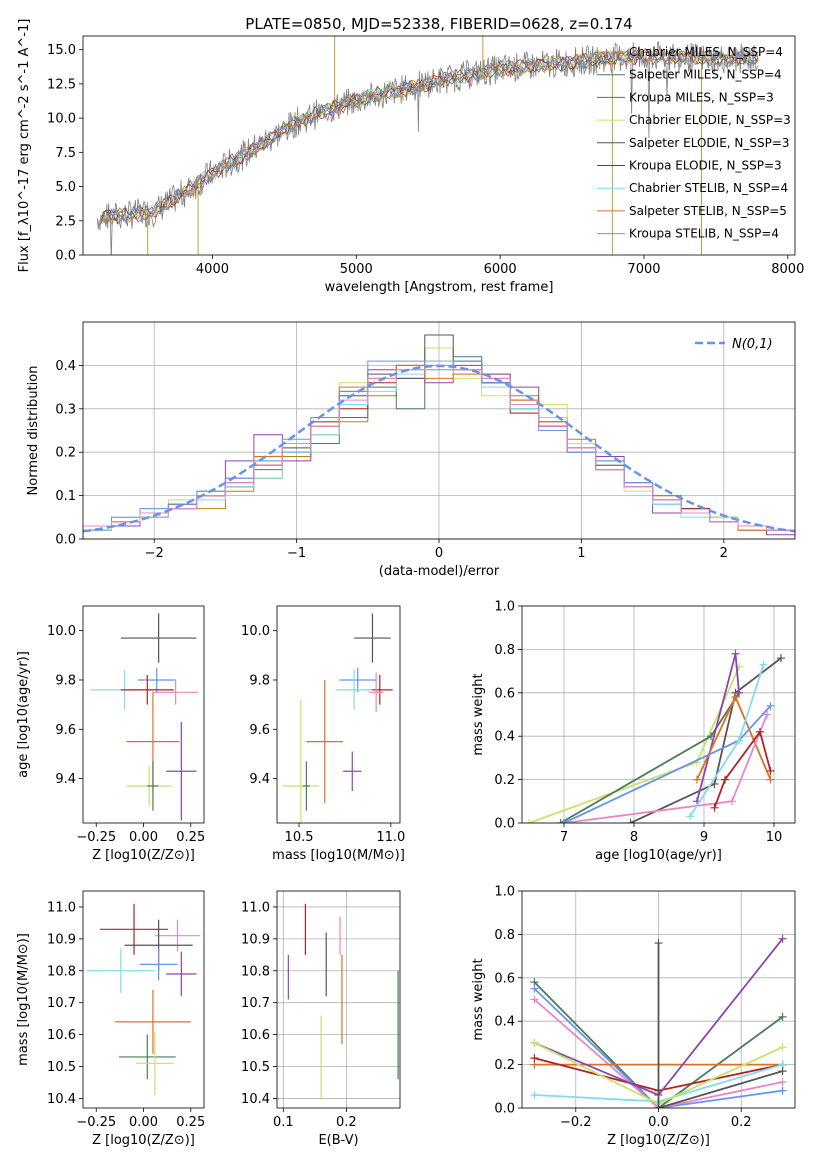 This screenshot has height=1170, width=819. I want to click on legend-entry: N(0,1), so click(752, 344).